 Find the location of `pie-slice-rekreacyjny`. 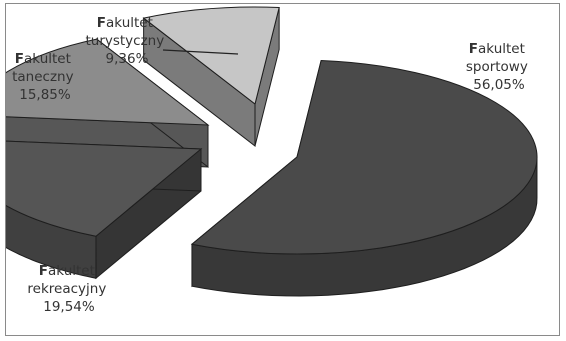

pie-slice-rekreacyjny is located at coordinates (104, 210).